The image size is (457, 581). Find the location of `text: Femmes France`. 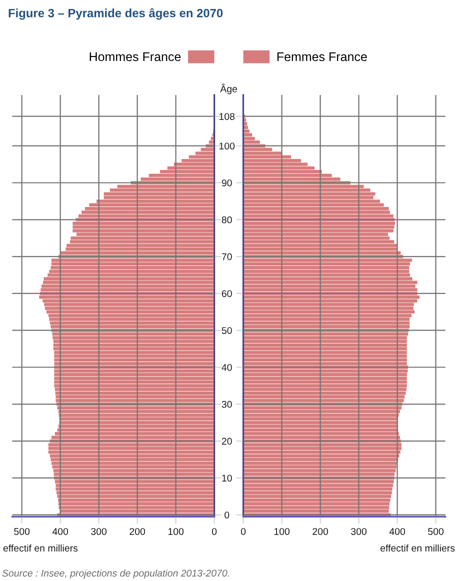

text: Femmes France is located at coordinates (322, 57).